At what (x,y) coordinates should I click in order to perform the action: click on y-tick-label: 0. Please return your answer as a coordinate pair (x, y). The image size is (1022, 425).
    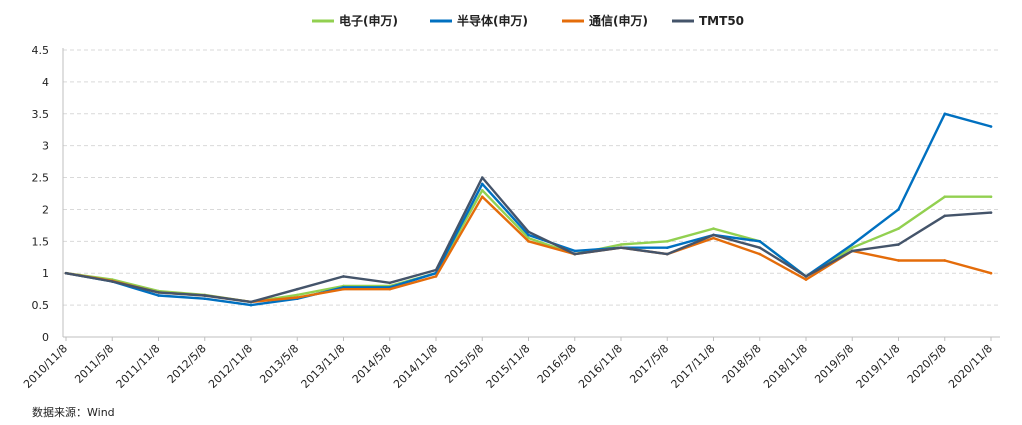
    Looking at the image, I should click on (45, 337).